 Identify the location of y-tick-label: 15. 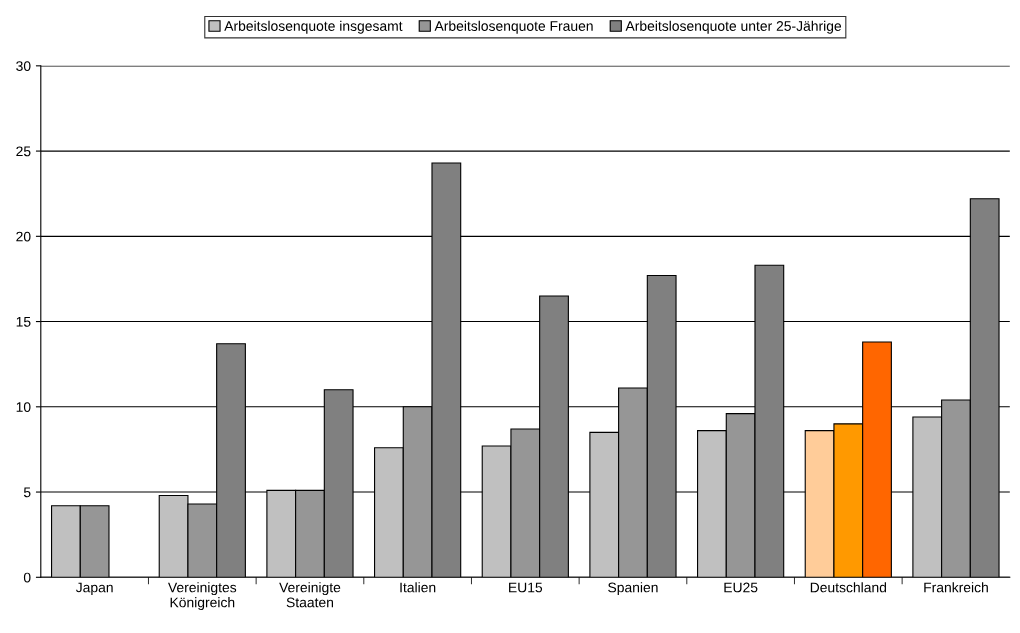
(23, 322).